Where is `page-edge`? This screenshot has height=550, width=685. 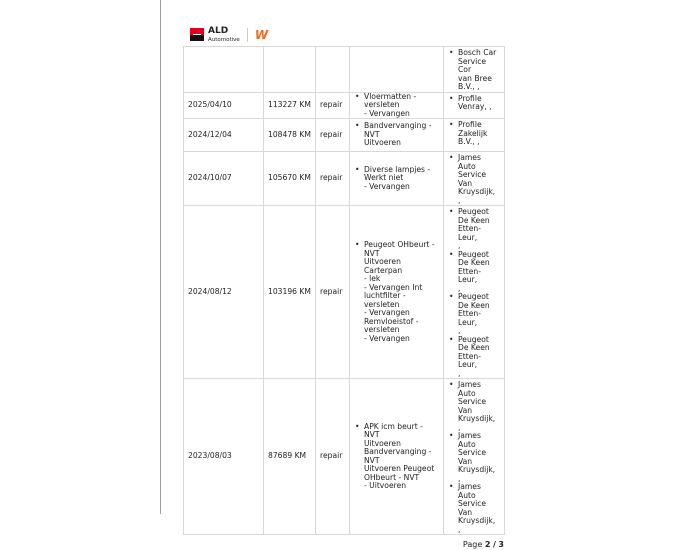
page-edge is located at coordinates (160, 257).